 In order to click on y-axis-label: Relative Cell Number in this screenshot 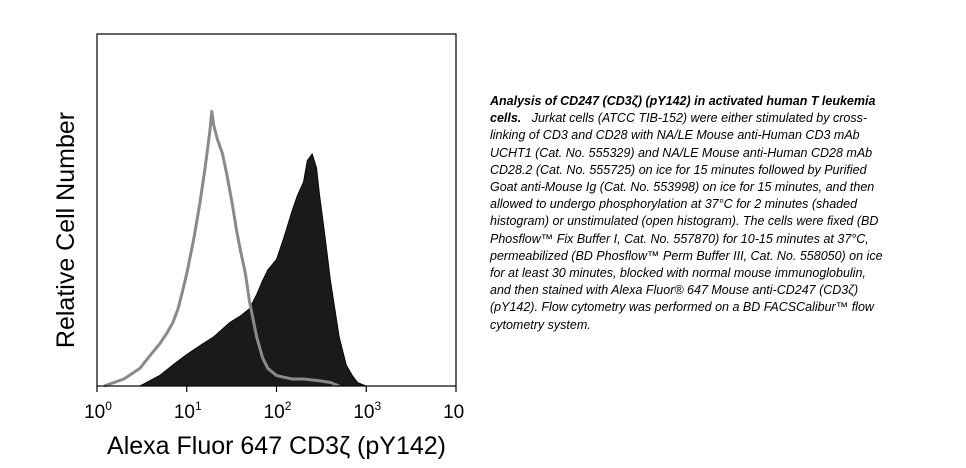, I will do `click(66, 230)`.